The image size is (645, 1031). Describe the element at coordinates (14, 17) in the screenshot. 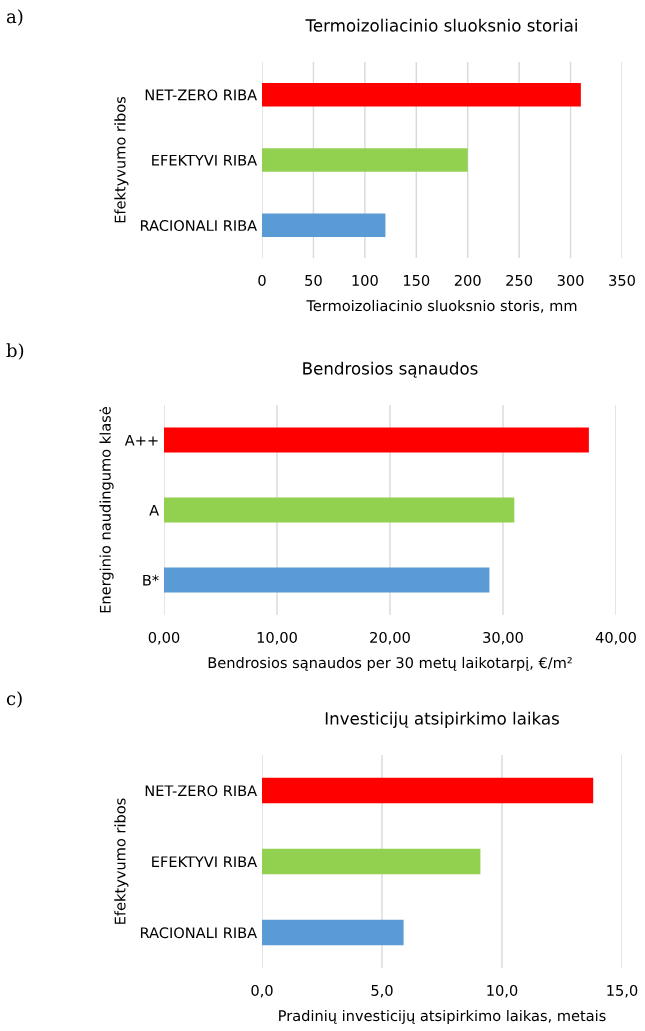

I see `text: a)` at that location.